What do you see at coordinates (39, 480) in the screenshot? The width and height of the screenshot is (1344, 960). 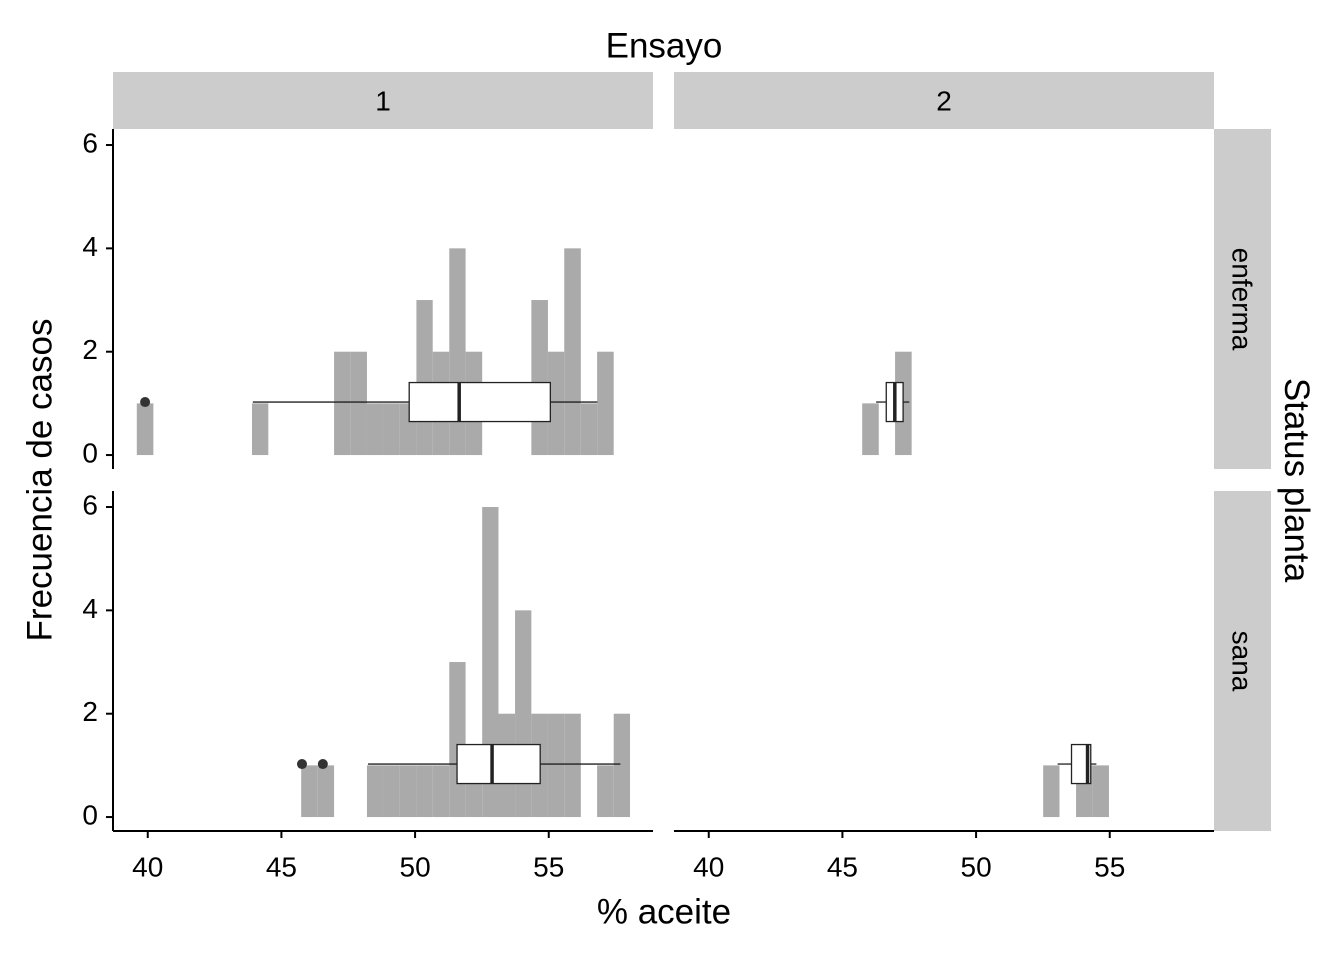 I see `y-axis-label: Frecuencia de casos` at bounding box center [39, 480].